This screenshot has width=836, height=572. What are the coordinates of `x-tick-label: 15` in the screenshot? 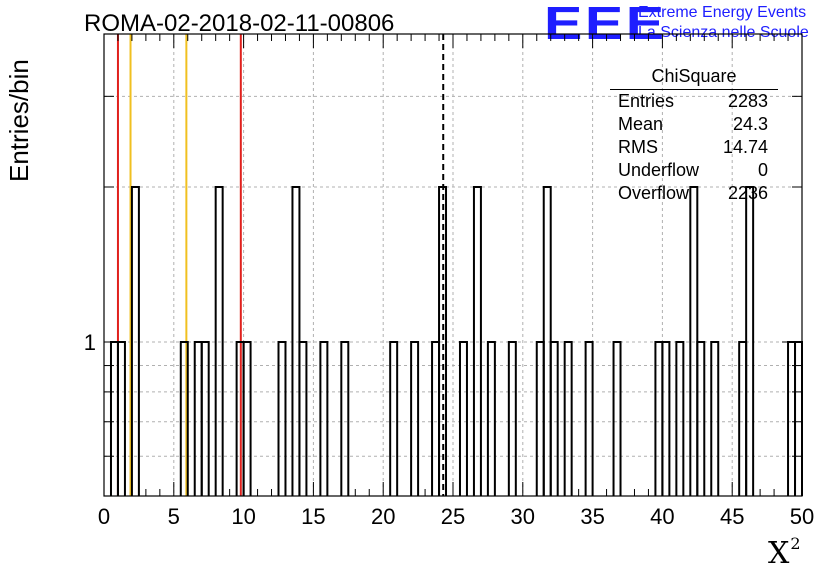 It's located at (313, 516).